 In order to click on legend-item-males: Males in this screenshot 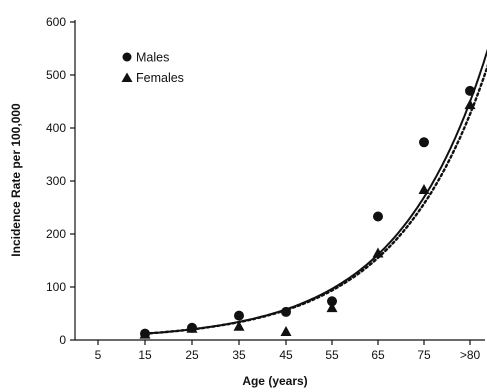, I will do `click(145, 58)`.